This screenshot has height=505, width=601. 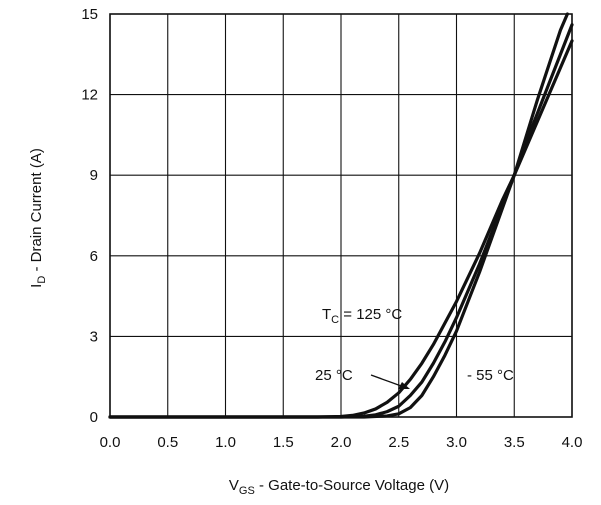 What do you see at coordinates (514, 442) in the screenshot?
I see `x-tick-label: 3.5` at bounding box center [514, 442].